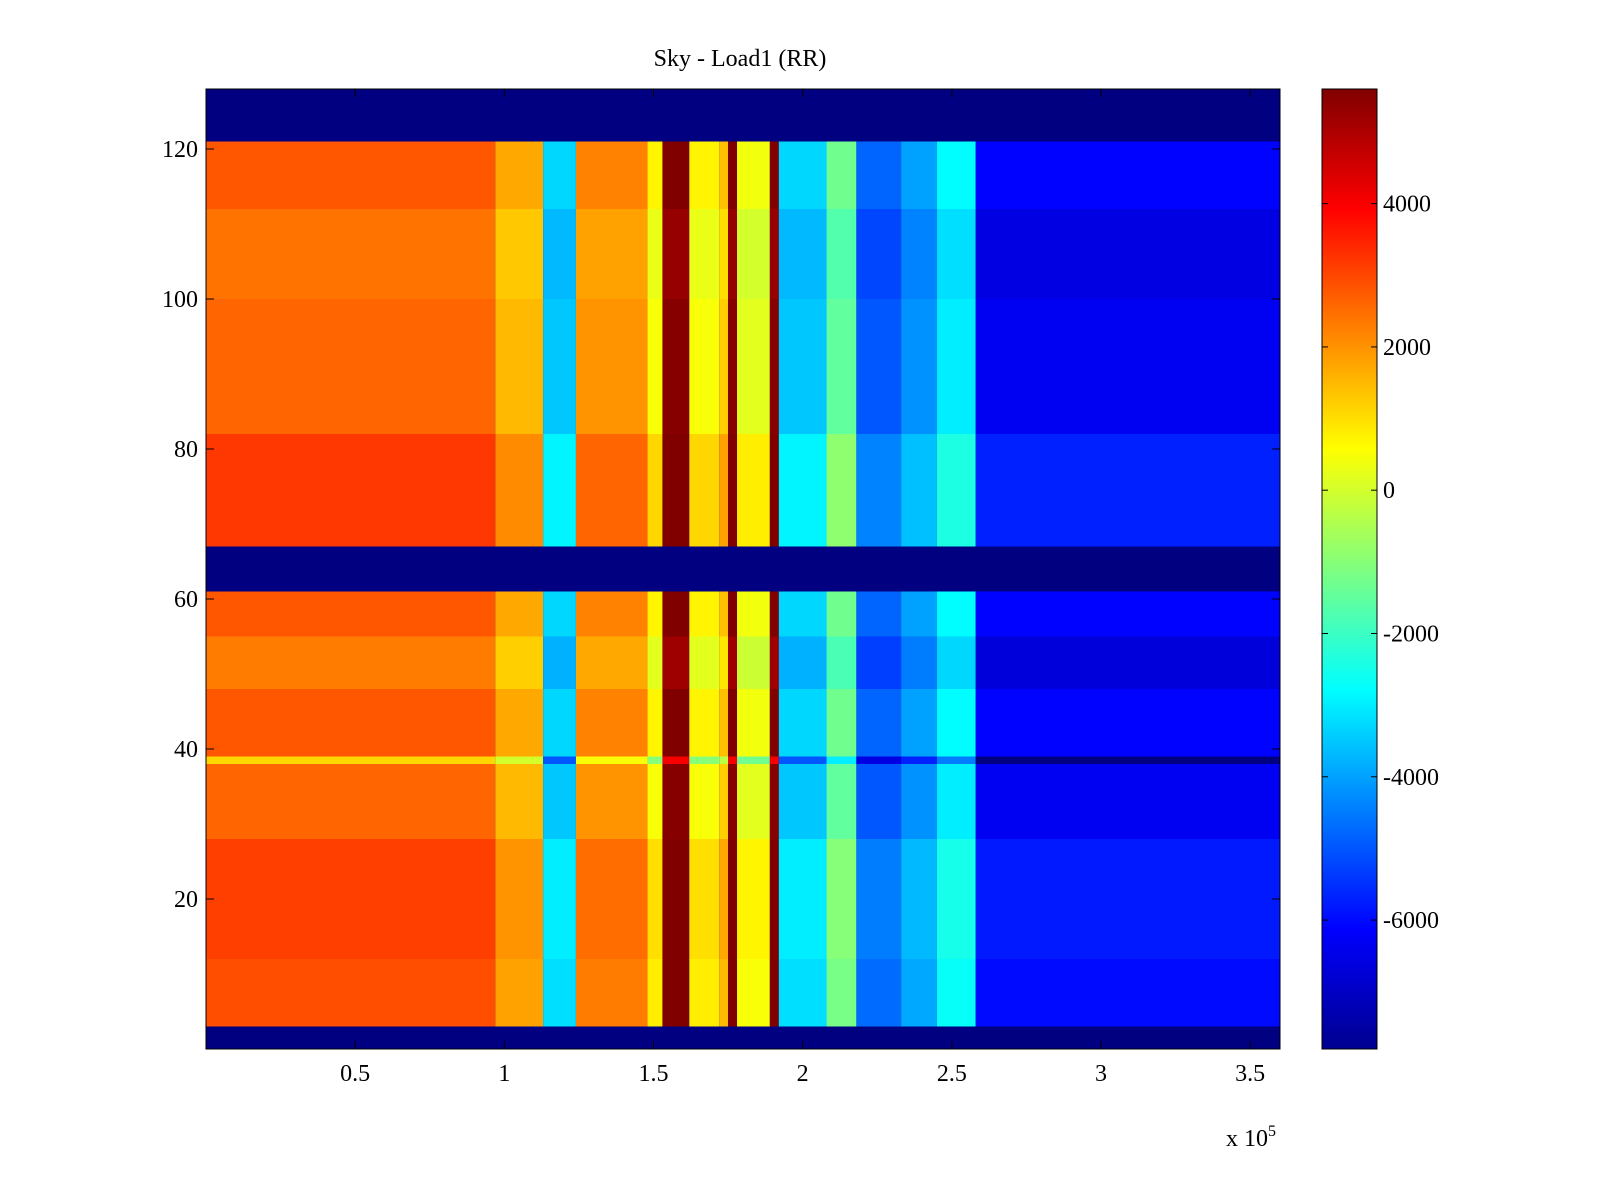 The width and height of the screenshot is (1600, 1200). I want to click on colorbar-tick-label: 2000, so click(1407, 348).